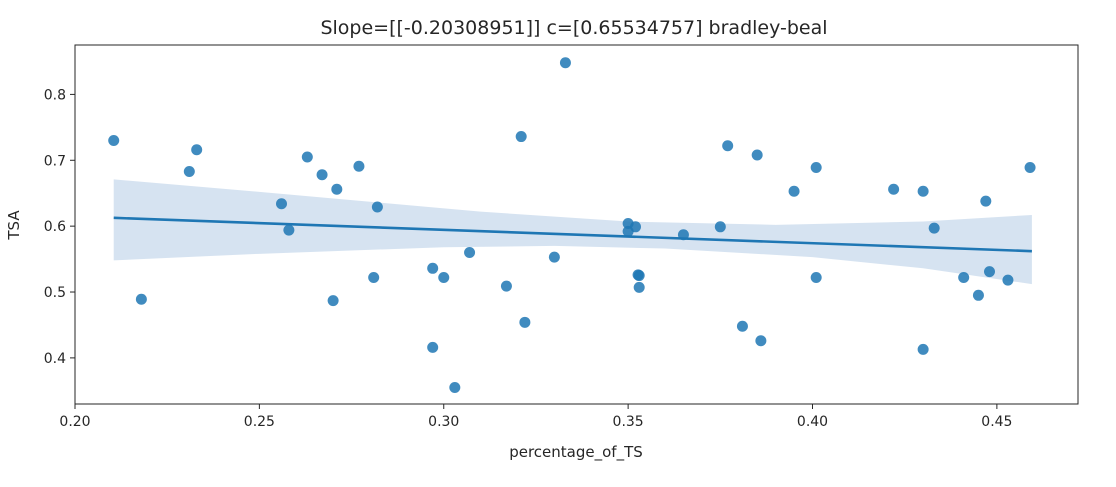  What do you see at coordinates (576, 452) in the screenshot?
I see `x-axis-label: percentage_of_TS` at bounding box center [576, 452].